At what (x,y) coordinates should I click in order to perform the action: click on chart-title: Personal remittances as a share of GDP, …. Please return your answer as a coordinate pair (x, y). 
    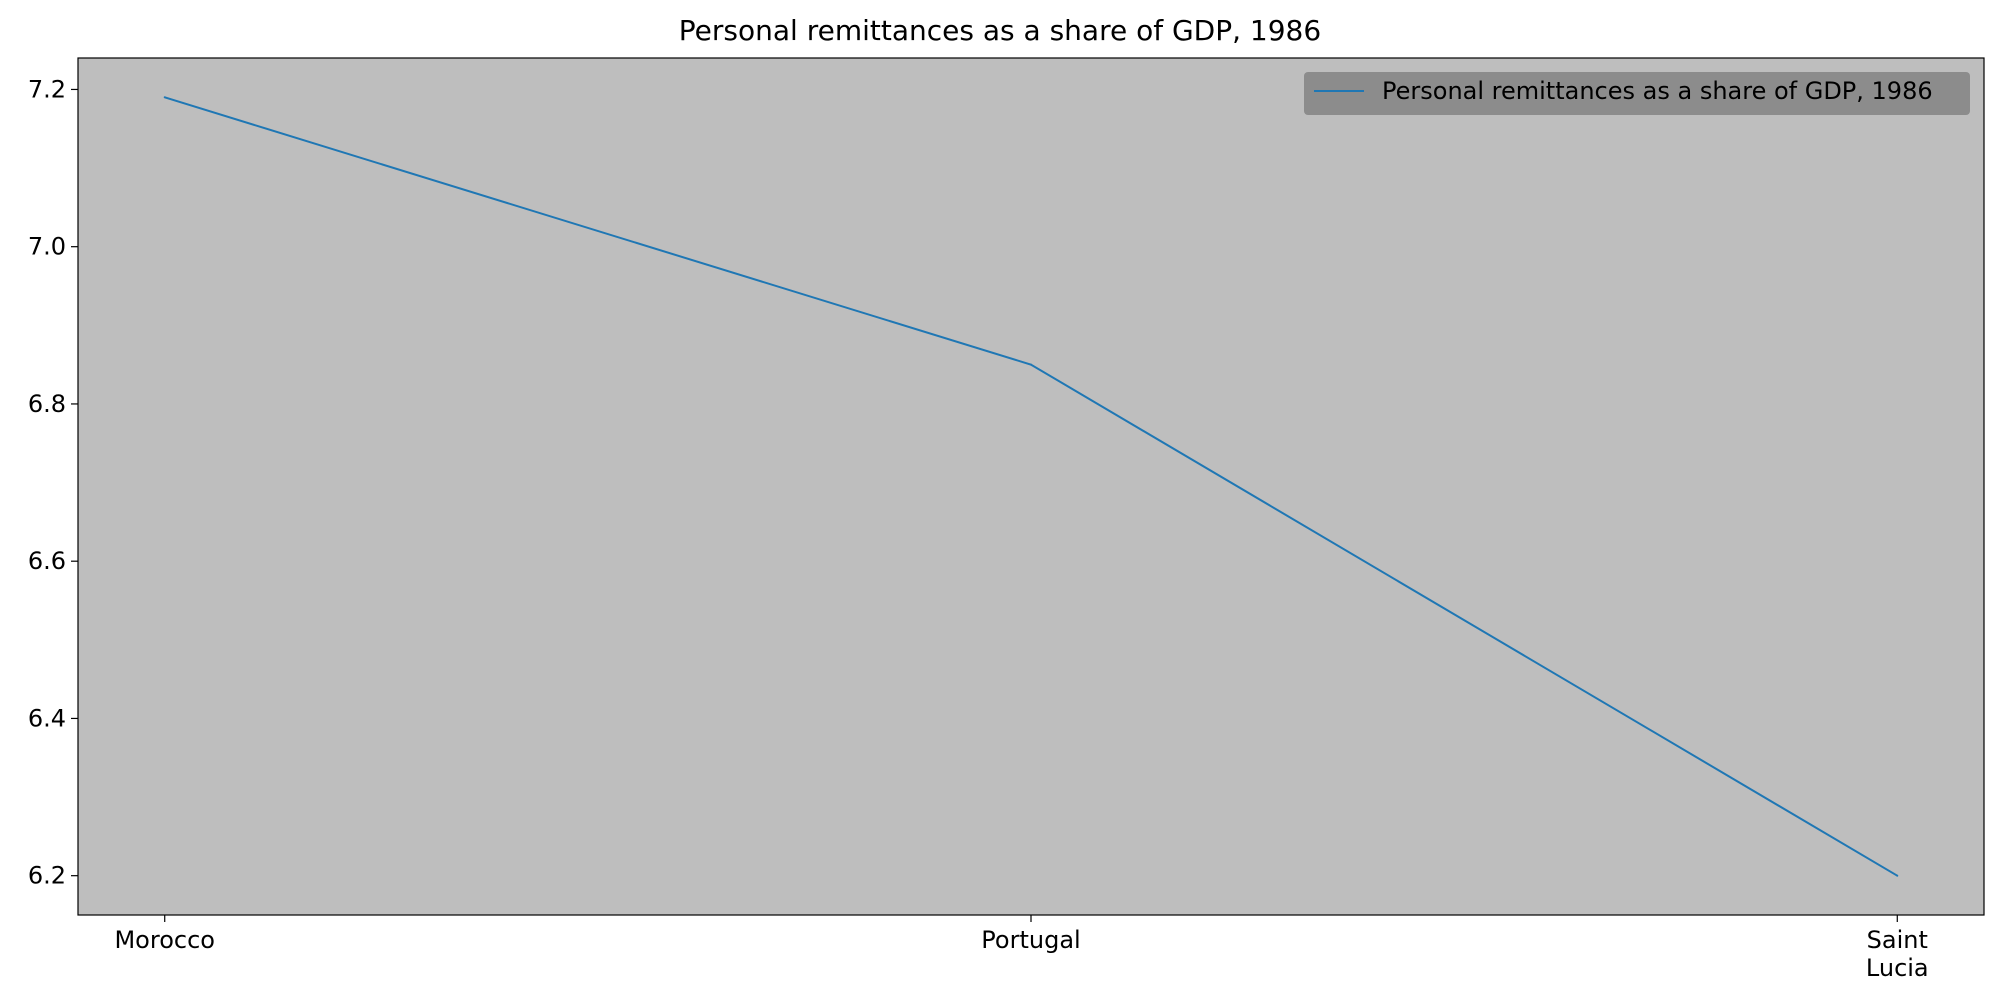
    Looking at the image, I should click on (1000, 30).